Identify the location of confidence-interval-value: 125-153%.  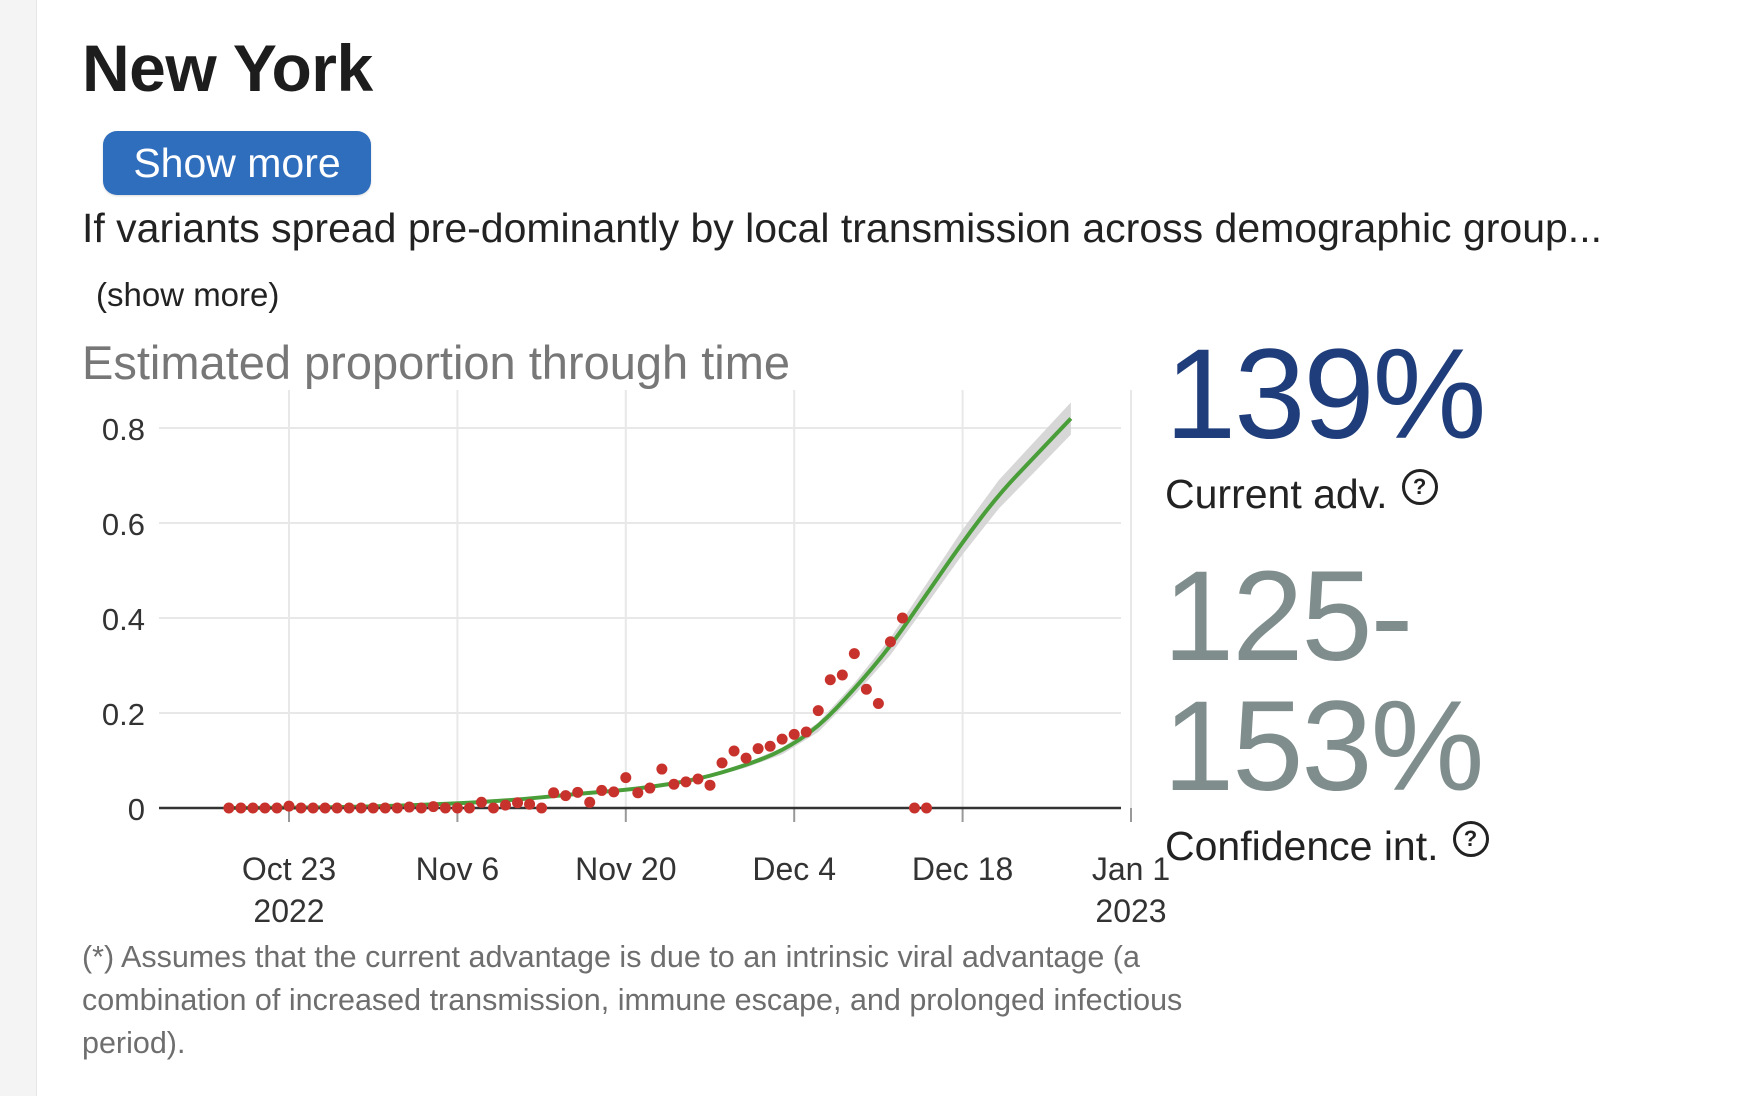
(1323, 681).